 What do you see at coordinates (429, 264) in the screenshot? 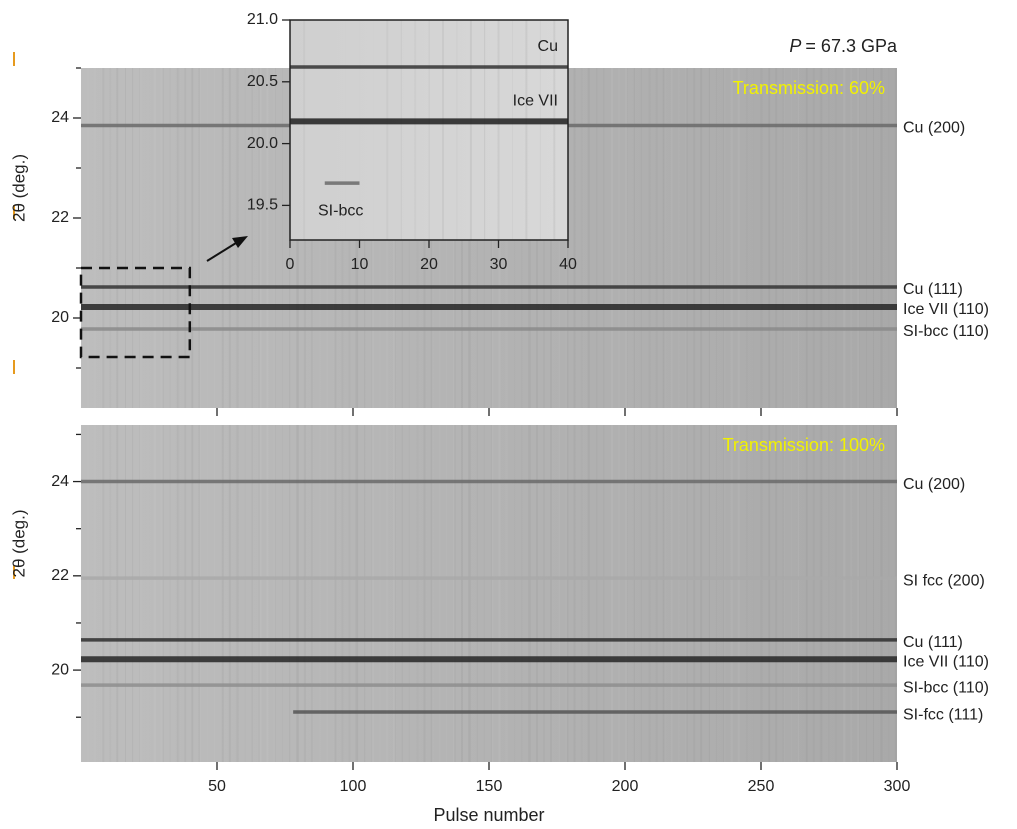
I see `x-tick-label: 20` at bounding box center [429, 264].